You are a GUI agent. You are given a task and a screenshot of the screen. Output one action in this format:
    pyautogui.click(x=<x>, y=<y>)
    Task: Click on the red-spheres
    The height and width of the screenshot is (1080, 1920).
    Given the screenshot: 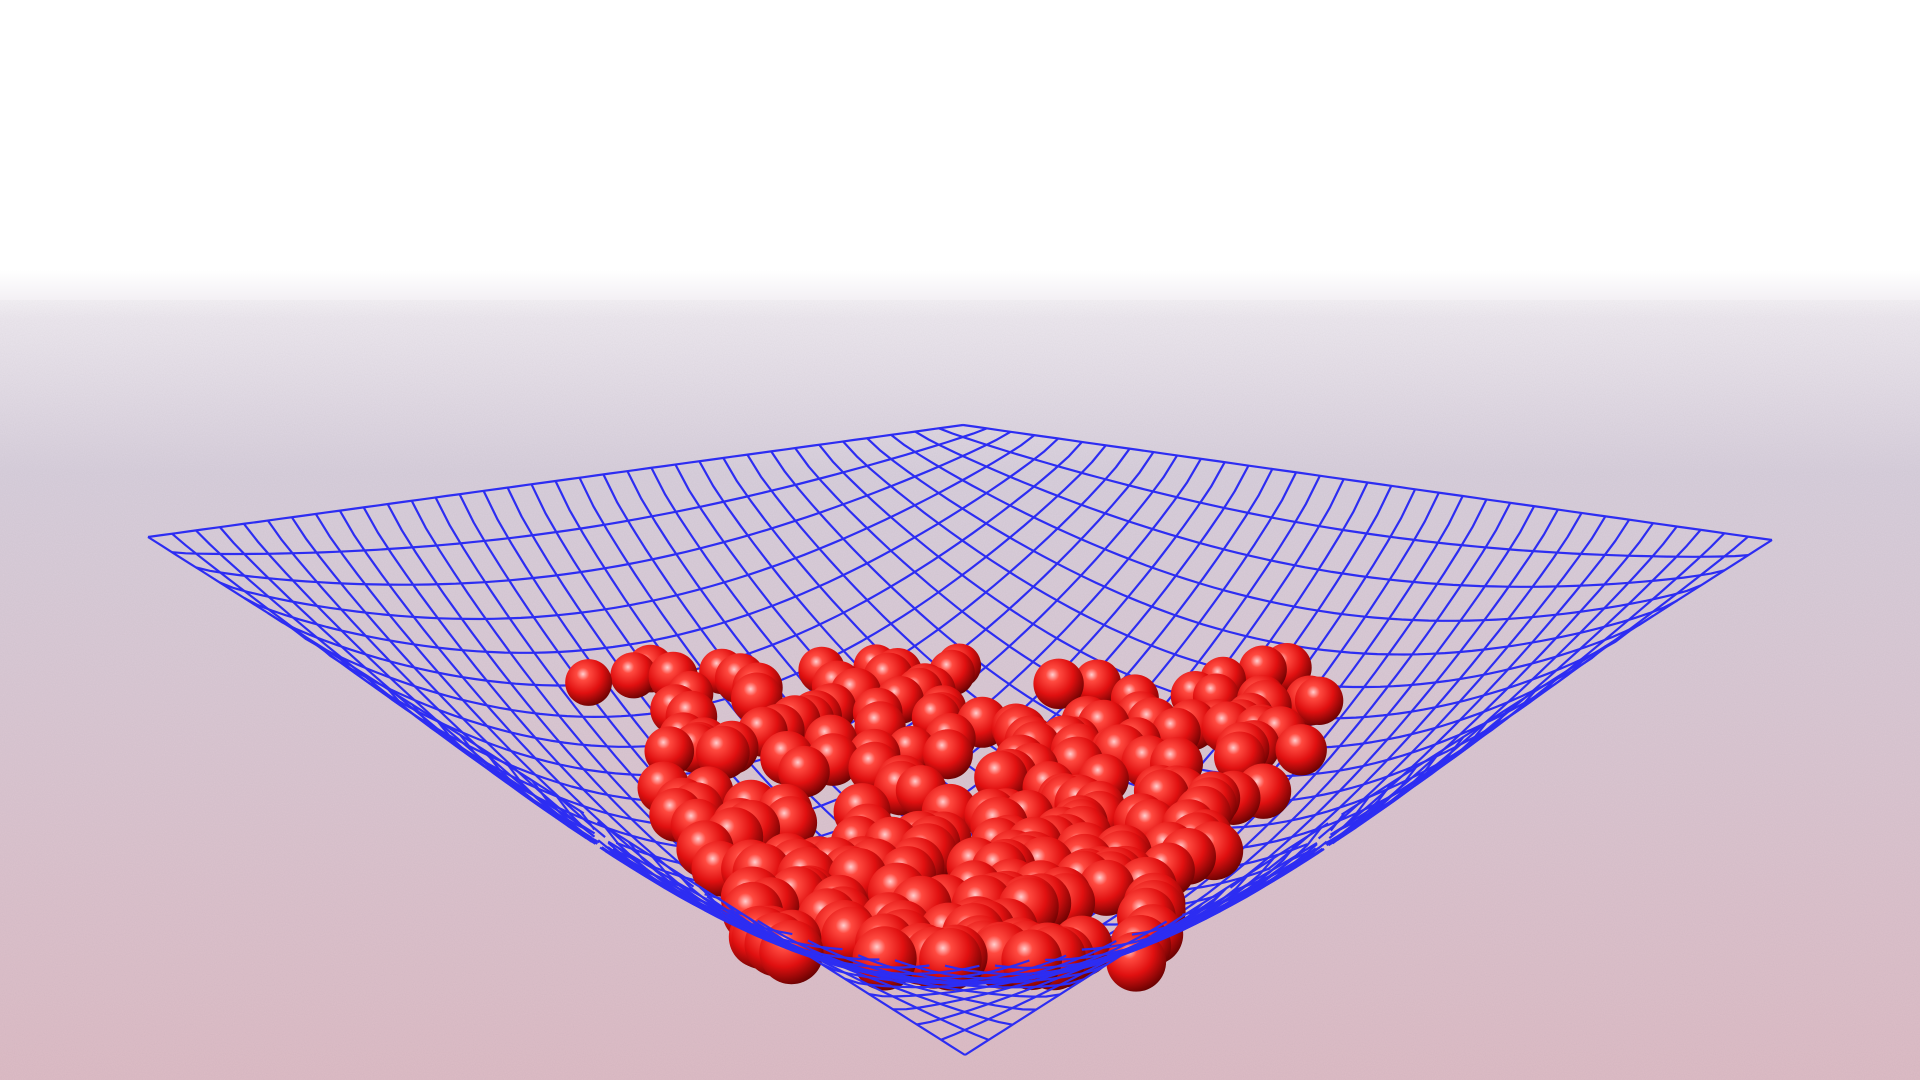 What is the action you would take?
    pyautogui.click(x=954, y=817)
    